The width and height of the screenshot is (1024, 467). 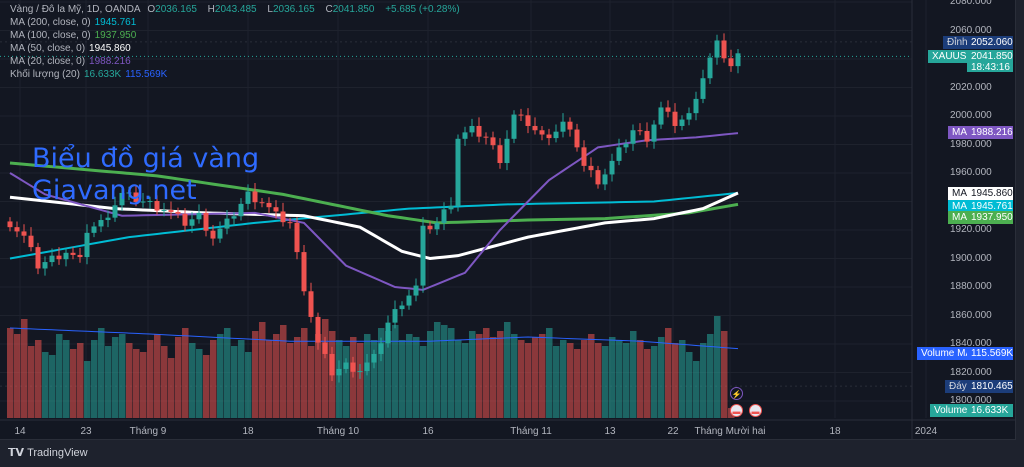 I want to click on legend-volume: Khối lượng (20) 16.633K 115.569K, so click(x=237, y=74).